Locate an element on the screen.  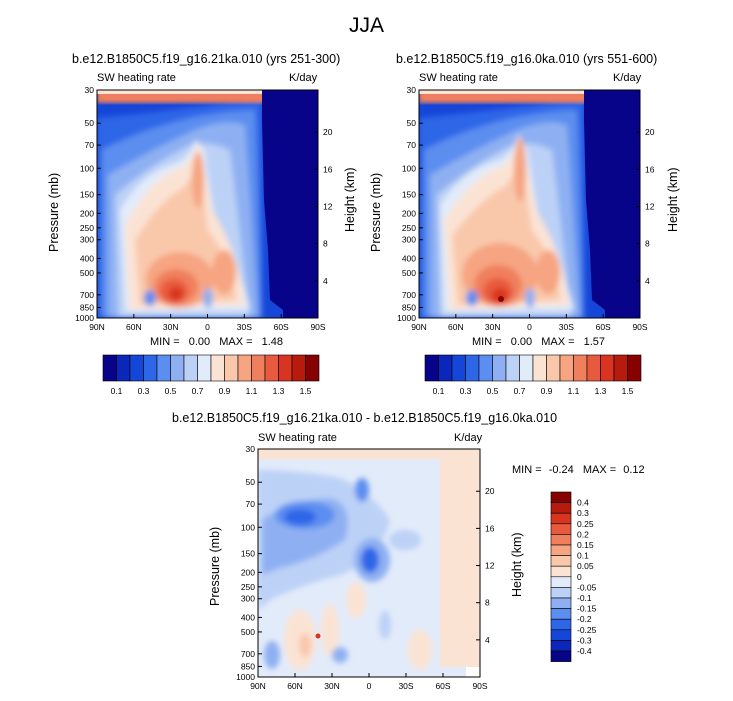
panel1-min: 0.00 is located at coordinates (199, 342).